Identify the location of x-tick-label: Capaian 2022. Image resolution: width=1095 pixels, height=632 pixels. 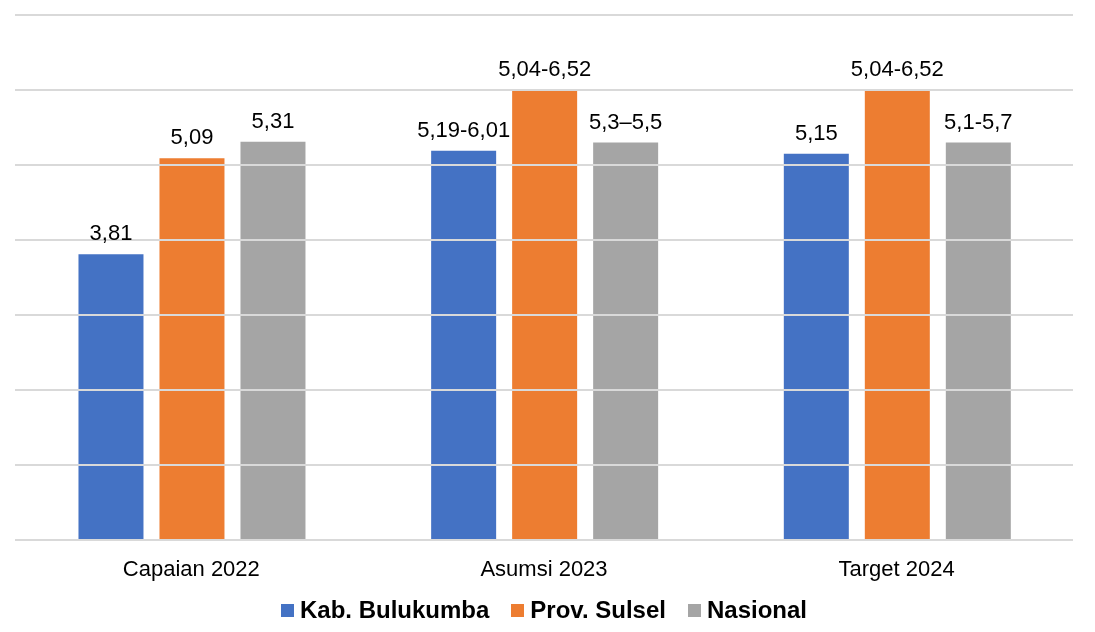
(191, 568).